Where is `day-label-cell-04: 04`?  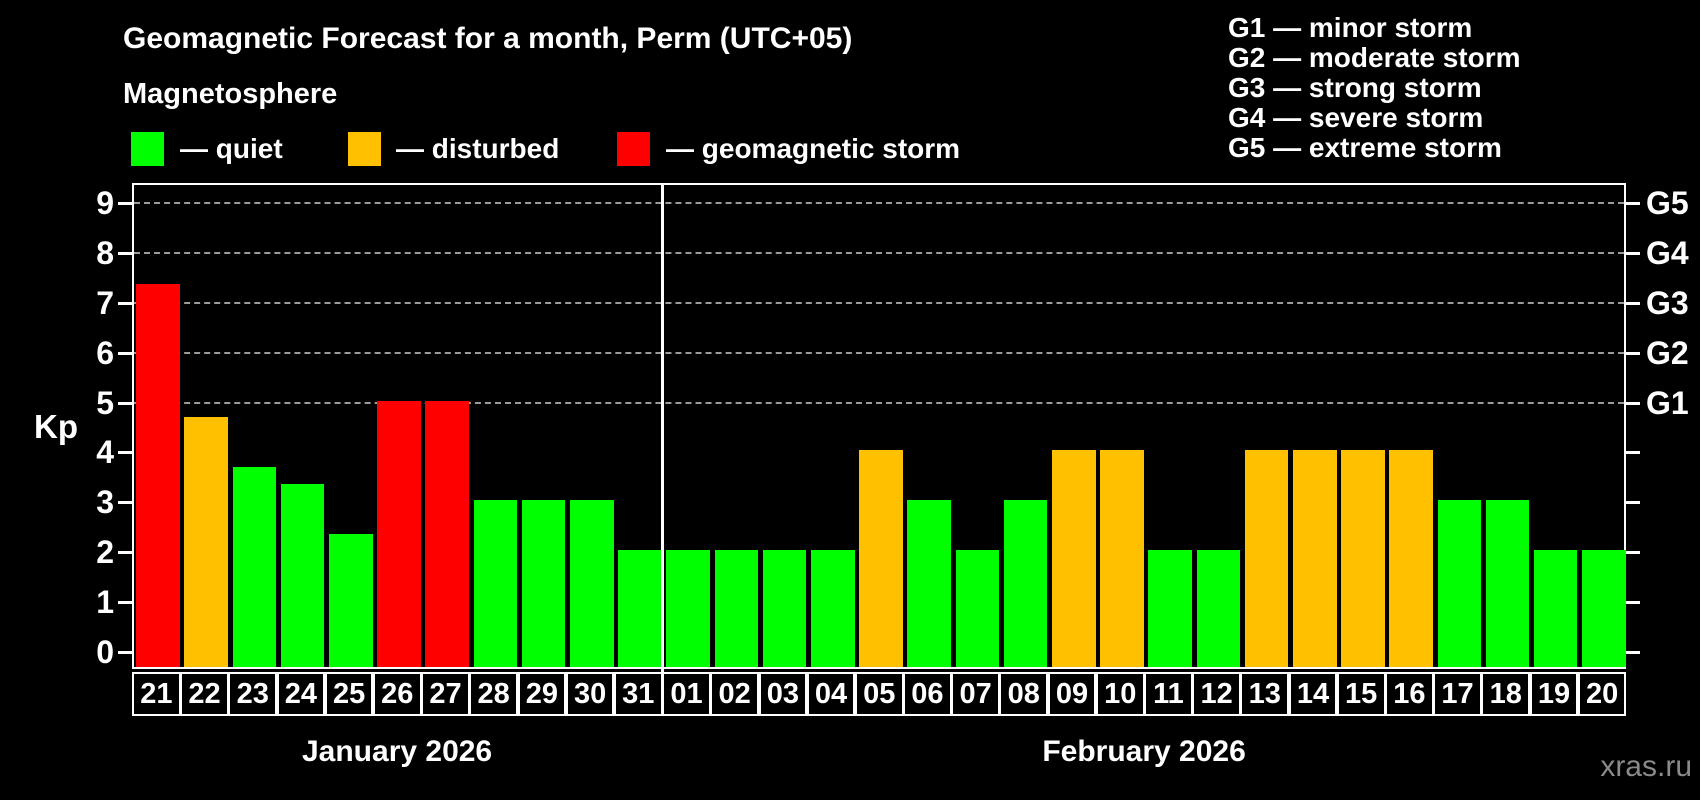 day-label-cell-04: 04 is located at coordinates (831, 694).